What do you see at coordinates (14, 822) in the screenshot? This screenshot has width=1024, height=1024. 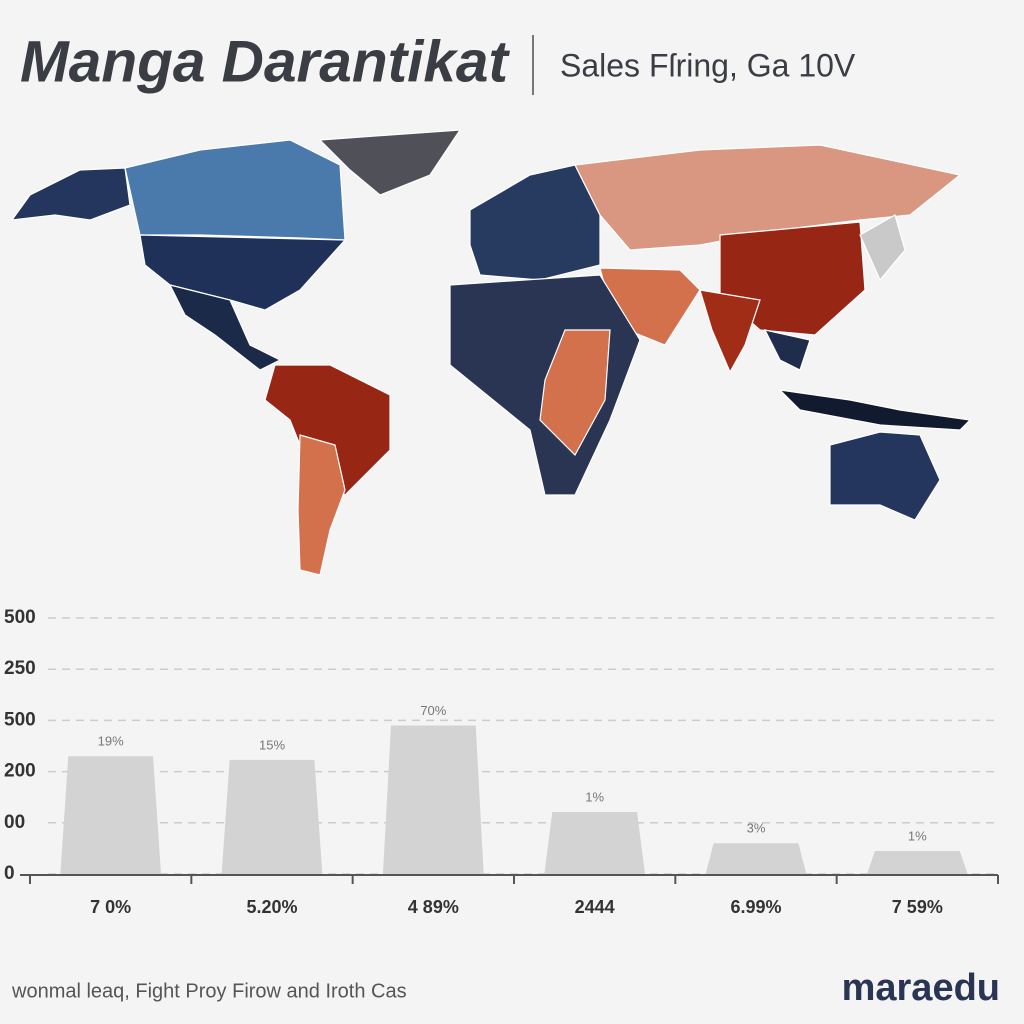 I see `y-tick-label: 00` at bounding box center [14, 822].